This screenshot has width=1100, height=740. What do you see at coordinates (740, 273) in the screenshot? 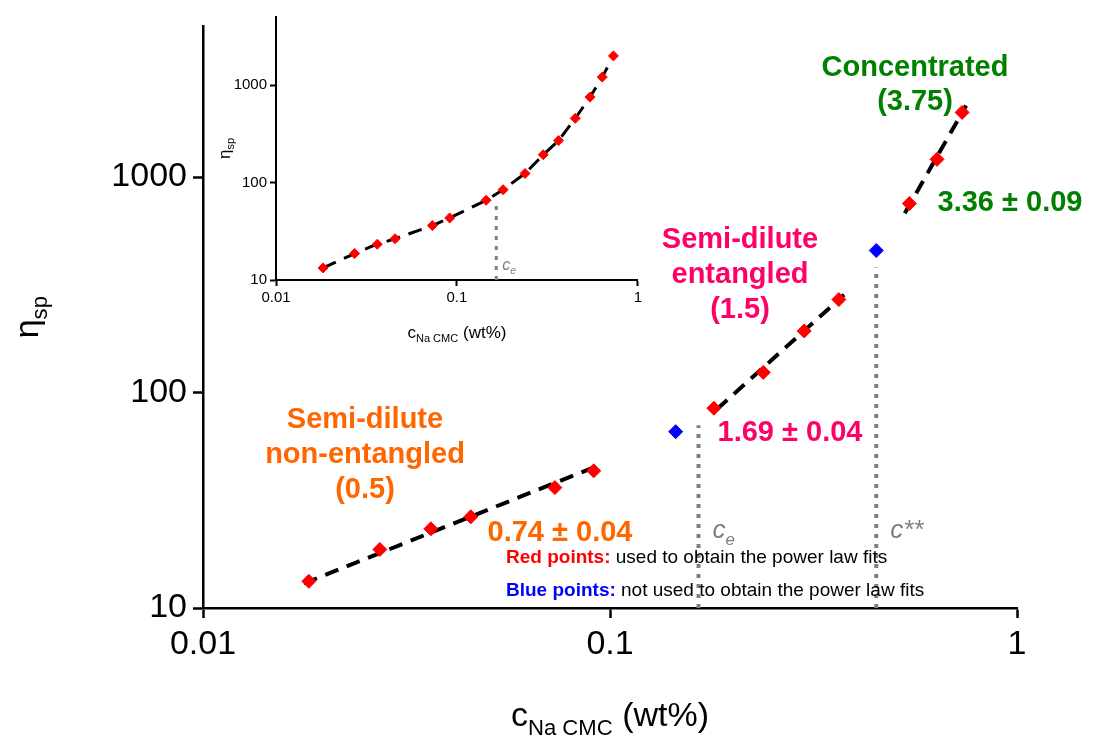
I see `annotation: Semi-dilute entangled (1.5)` at bounding box center [740, 273].